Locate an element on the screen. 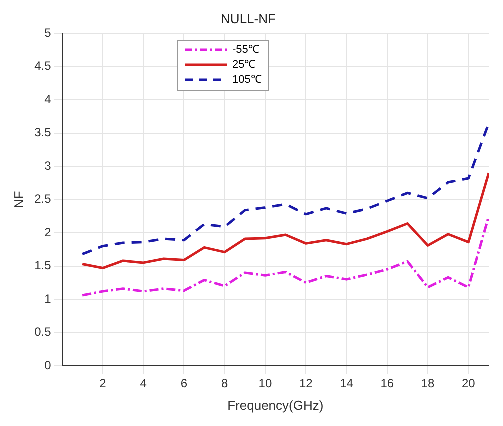  x-tick-label: 18 is located at coordinates (428, 383).